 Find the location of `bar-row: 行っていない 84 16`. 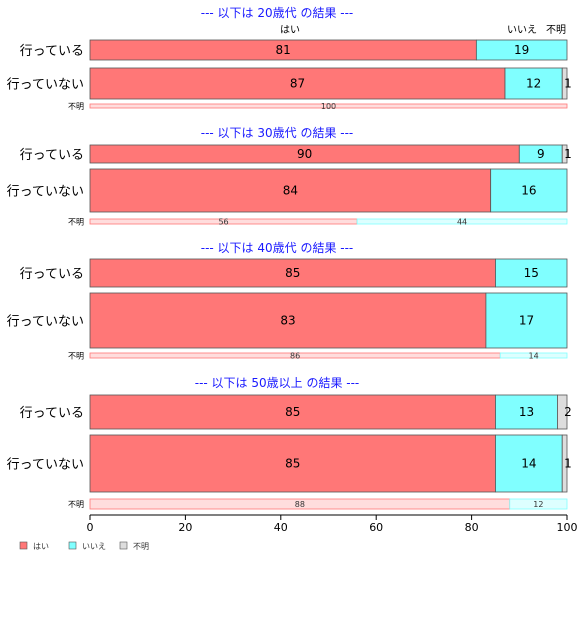

bar-row: 行っていない 84 16 is located at coordinates (287, 190).